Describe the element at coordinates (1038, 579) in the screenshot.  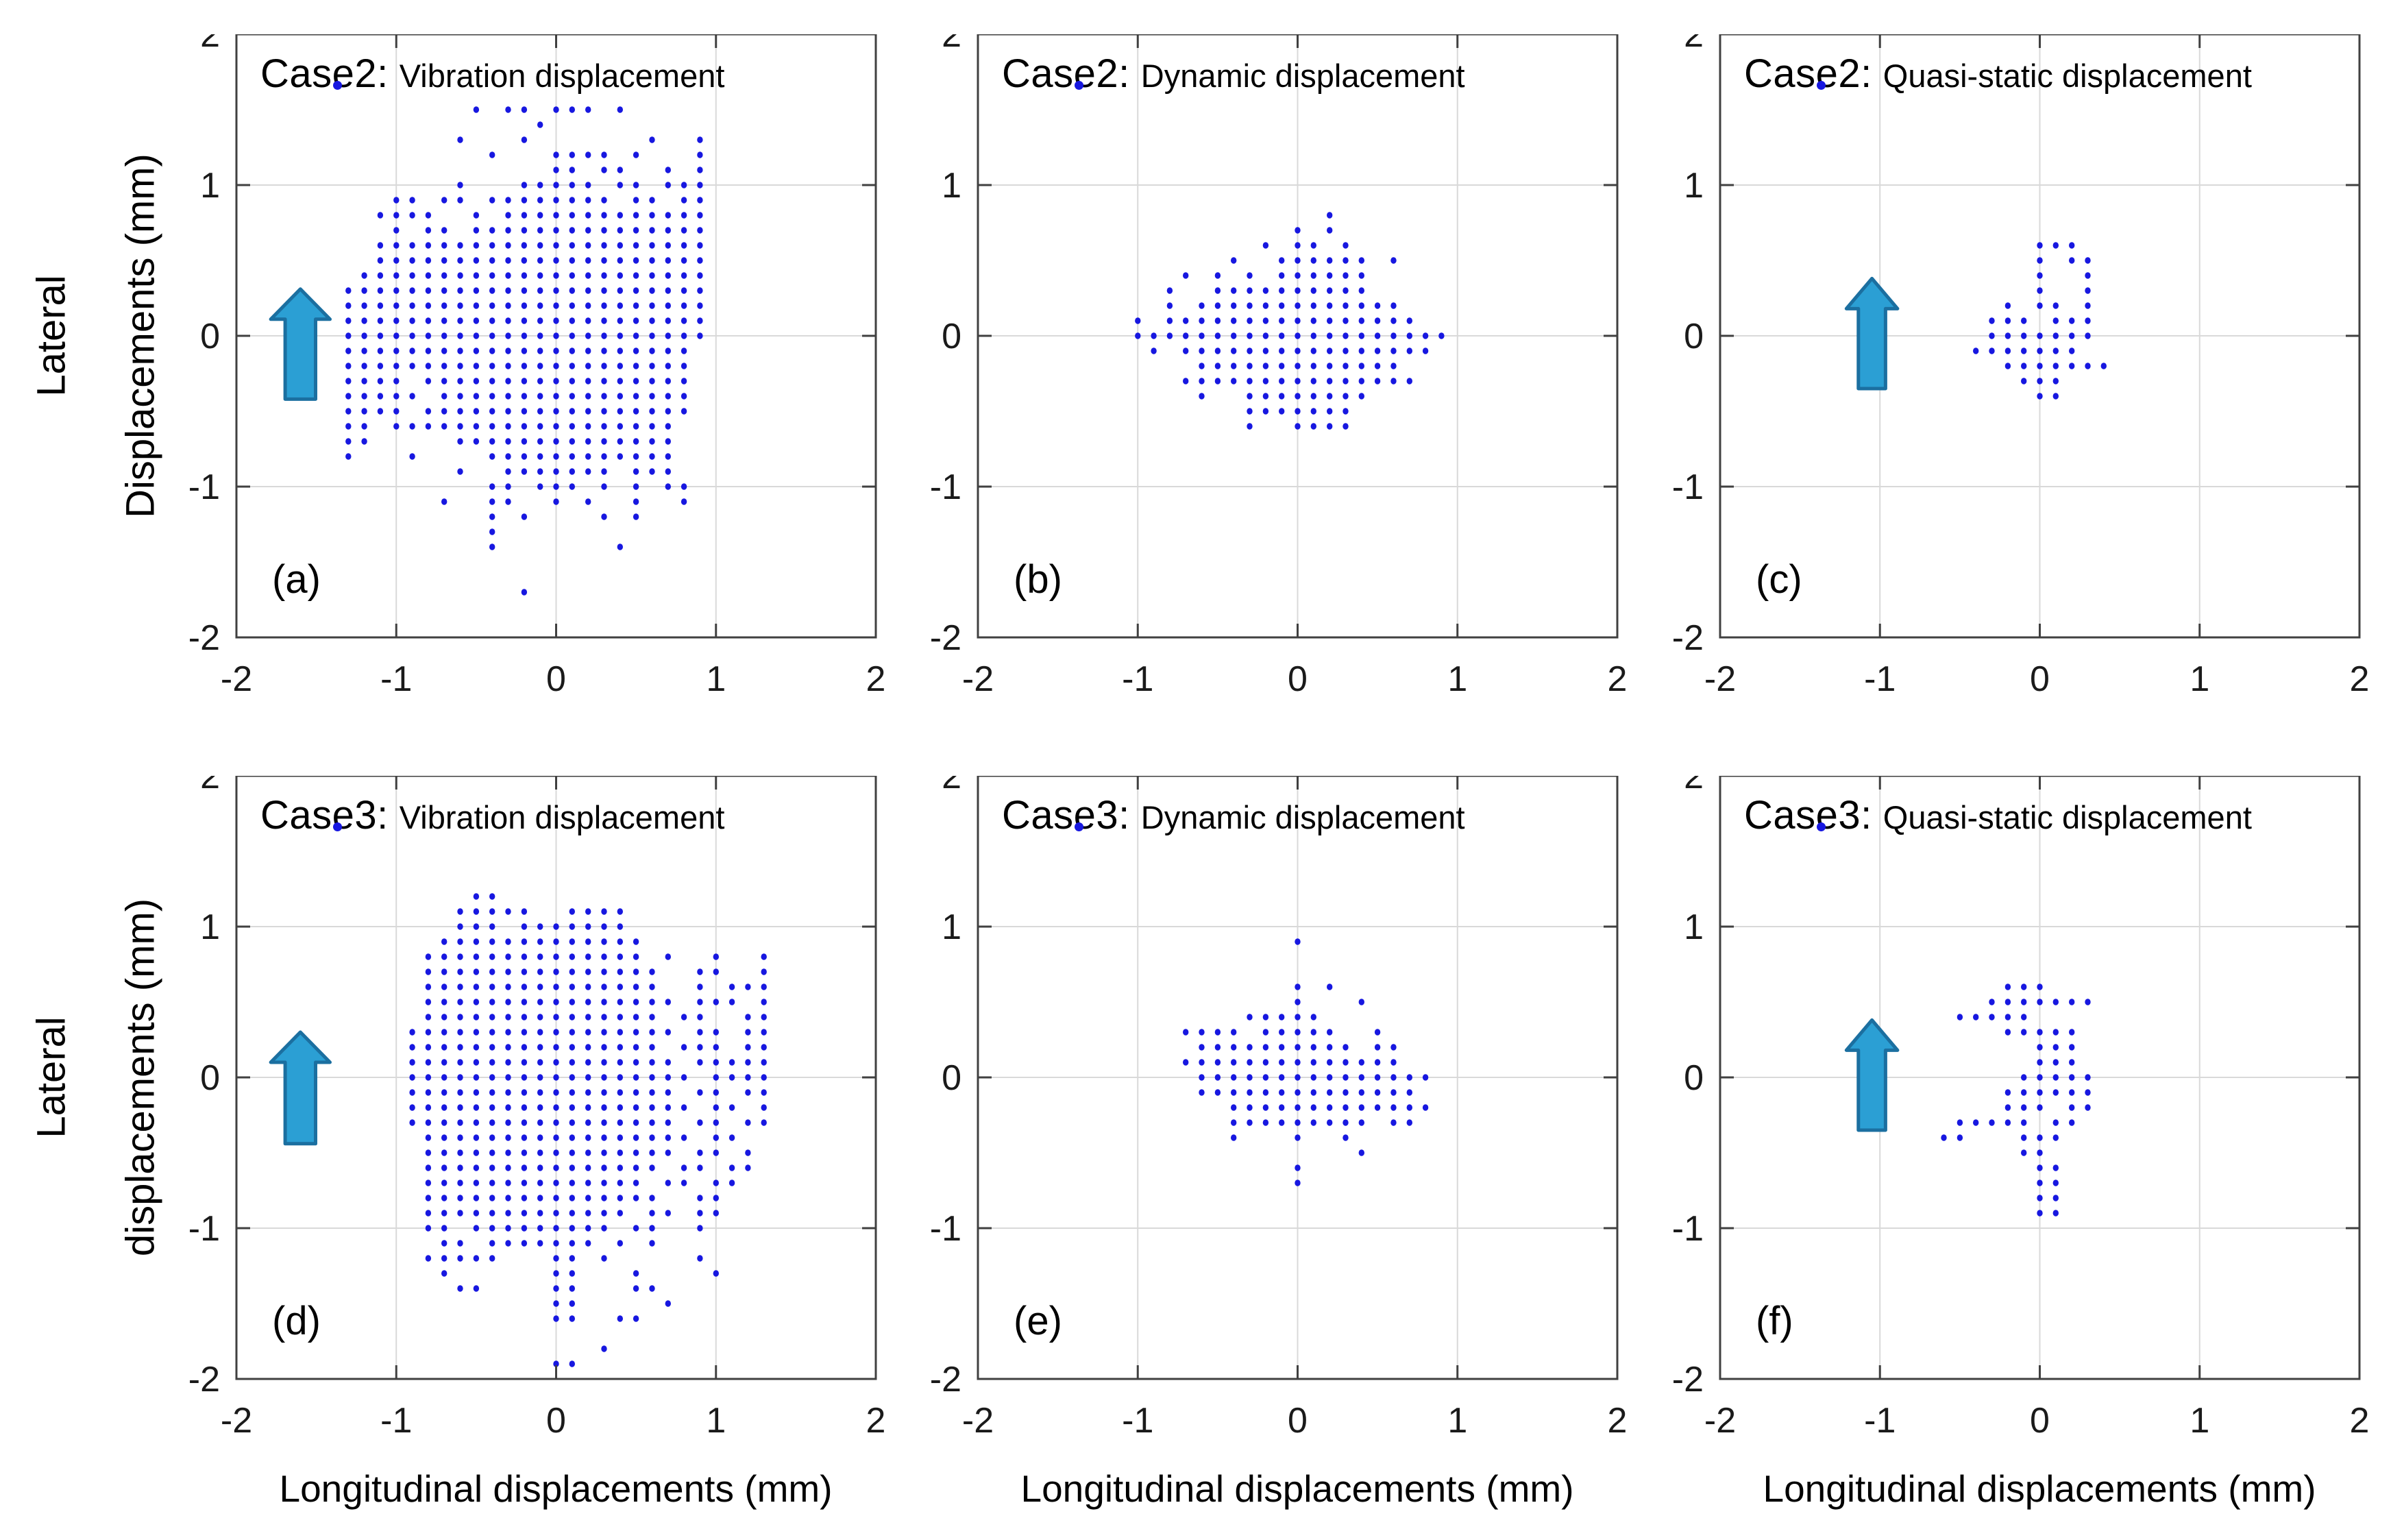
I see `panel-b-letter: (b)` at that location.